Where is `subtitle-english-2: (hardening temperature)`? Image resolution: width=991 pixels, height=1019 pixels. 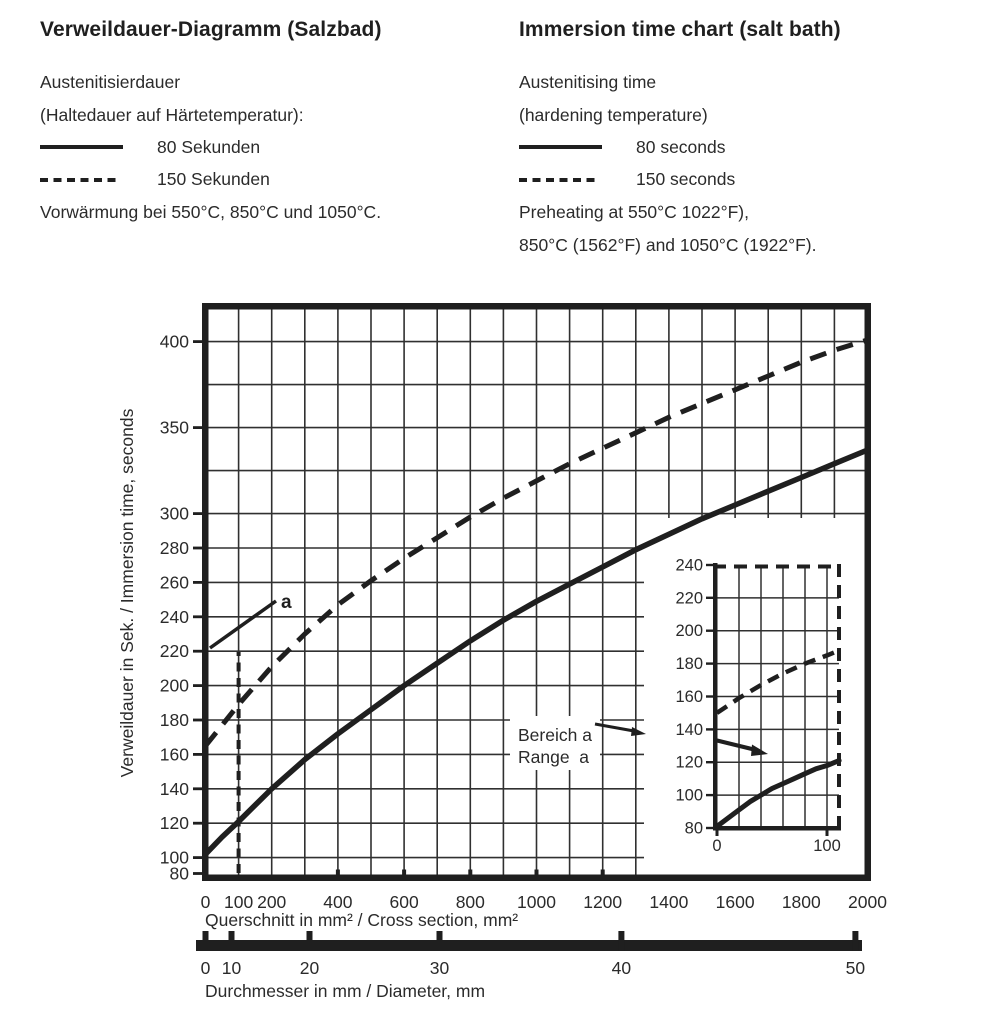
subtitle-english-2: (hardening temperature) is located at coordinates (613, 114).